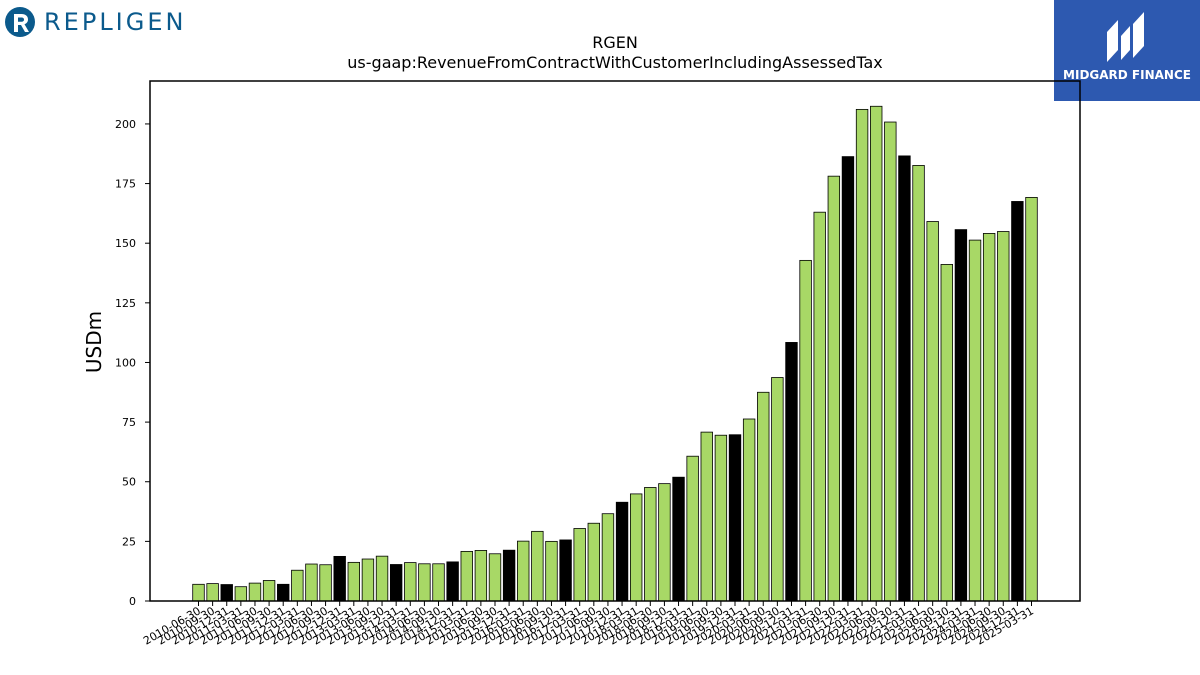  I want to click on y-axis-ticks: 0 25 50 75 100 125 150 175 200, so click(132, 363).